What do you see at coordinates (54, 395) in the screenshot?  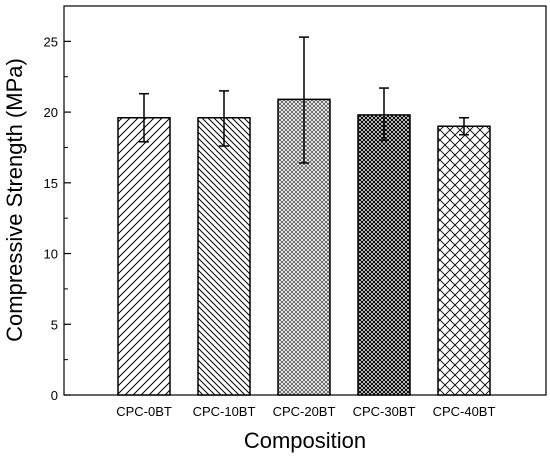 I see `y-tick-label-0: 0` at bounding box center [54, 395].